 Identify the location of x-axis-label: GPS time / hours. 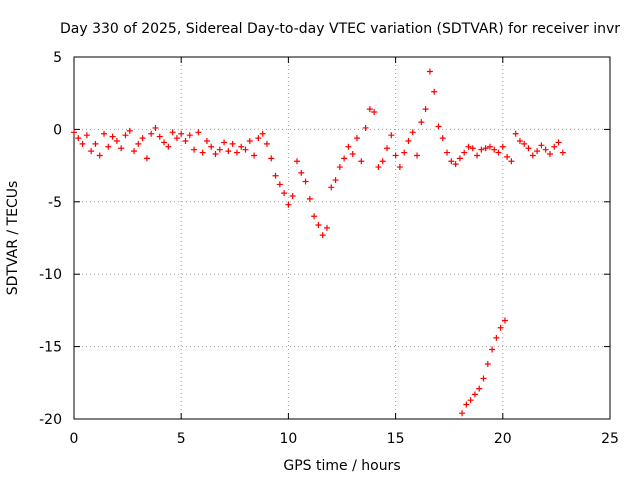
(341, 466).